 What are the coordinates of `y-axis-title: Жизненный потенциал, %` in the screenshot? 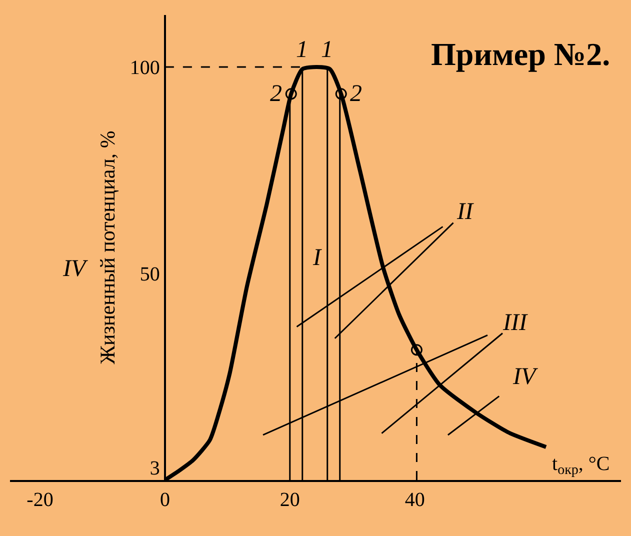 It's located at (108, 247).